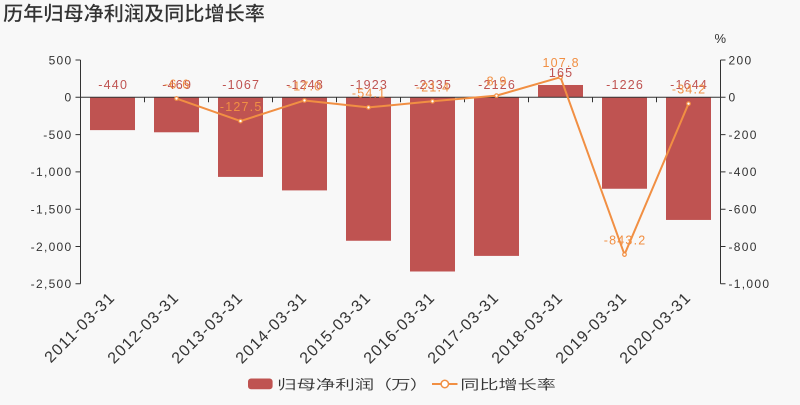 This screenshot has height=405, width=800. I want to click on svg-text: -21.4, so click(433, 87).